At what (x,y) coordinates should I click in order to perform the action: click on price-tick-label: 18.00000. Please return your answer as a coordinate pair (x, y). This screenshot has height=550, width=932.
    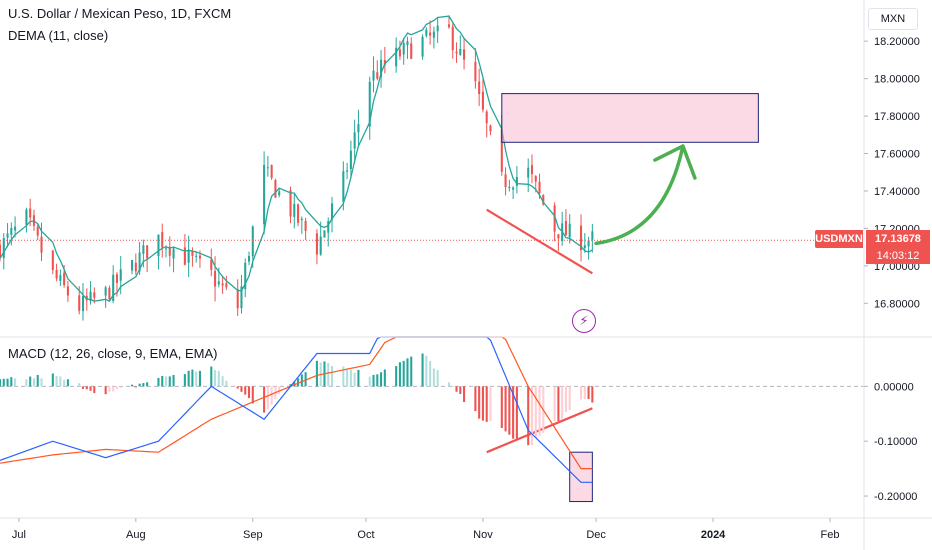
    Looking at the image, I should click on (897, 80).